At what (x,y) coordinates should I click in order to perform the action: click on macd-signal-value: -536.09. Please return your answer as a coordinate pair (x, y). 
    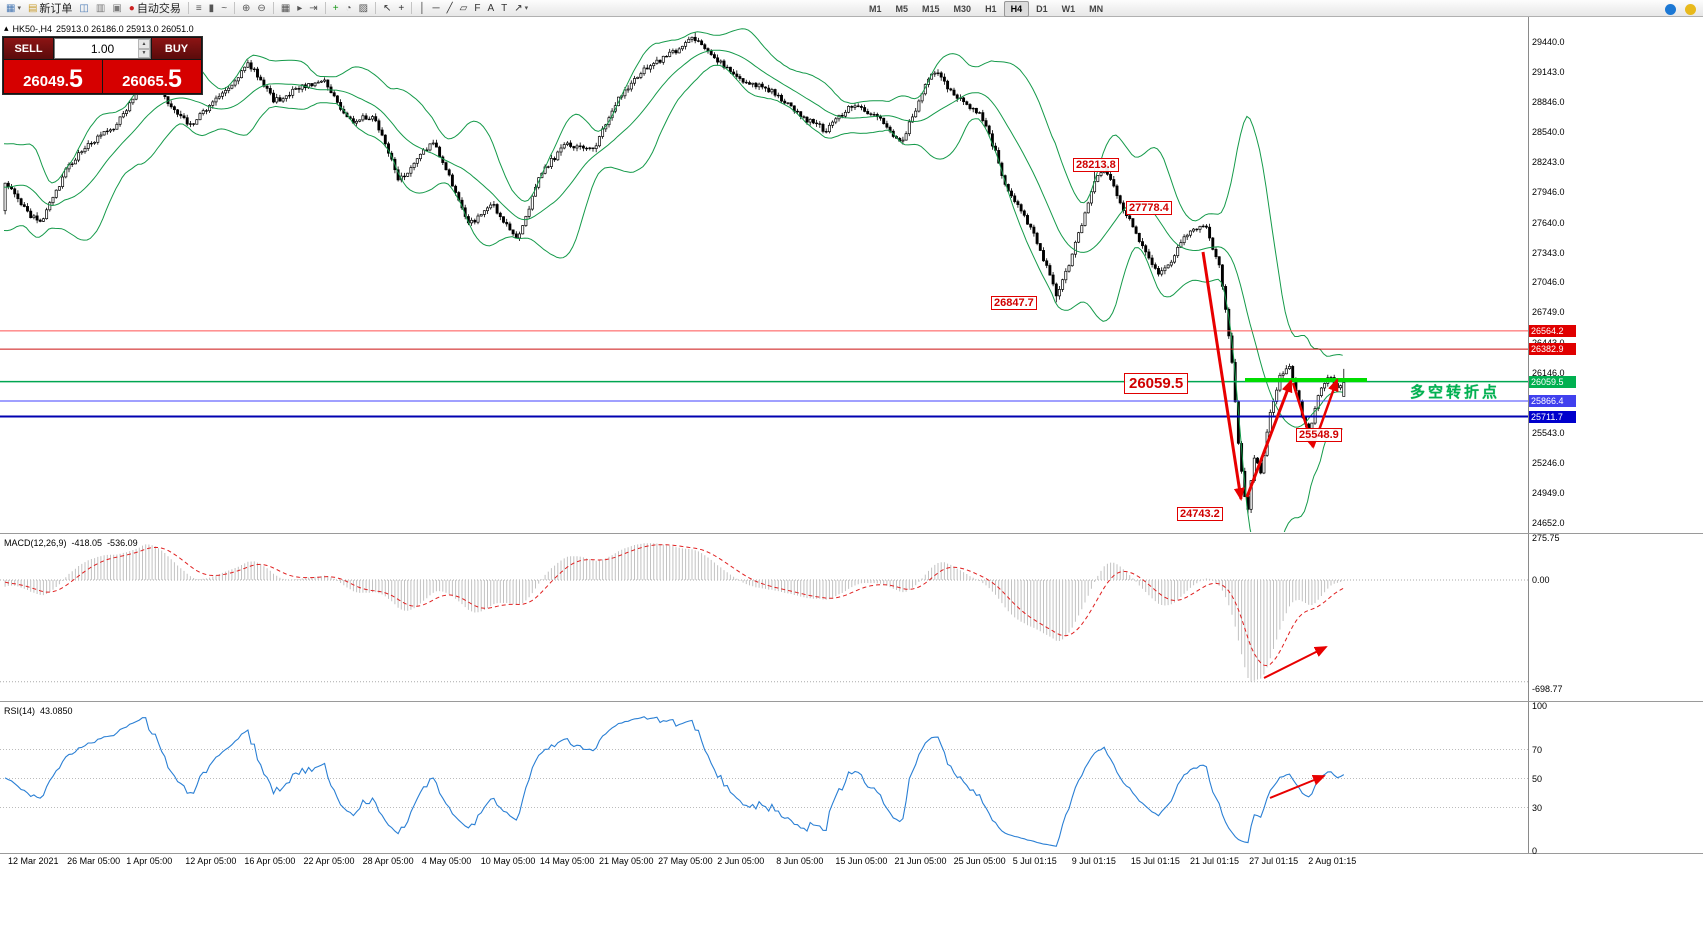
    Looking at the image, I should click on (122, 543).